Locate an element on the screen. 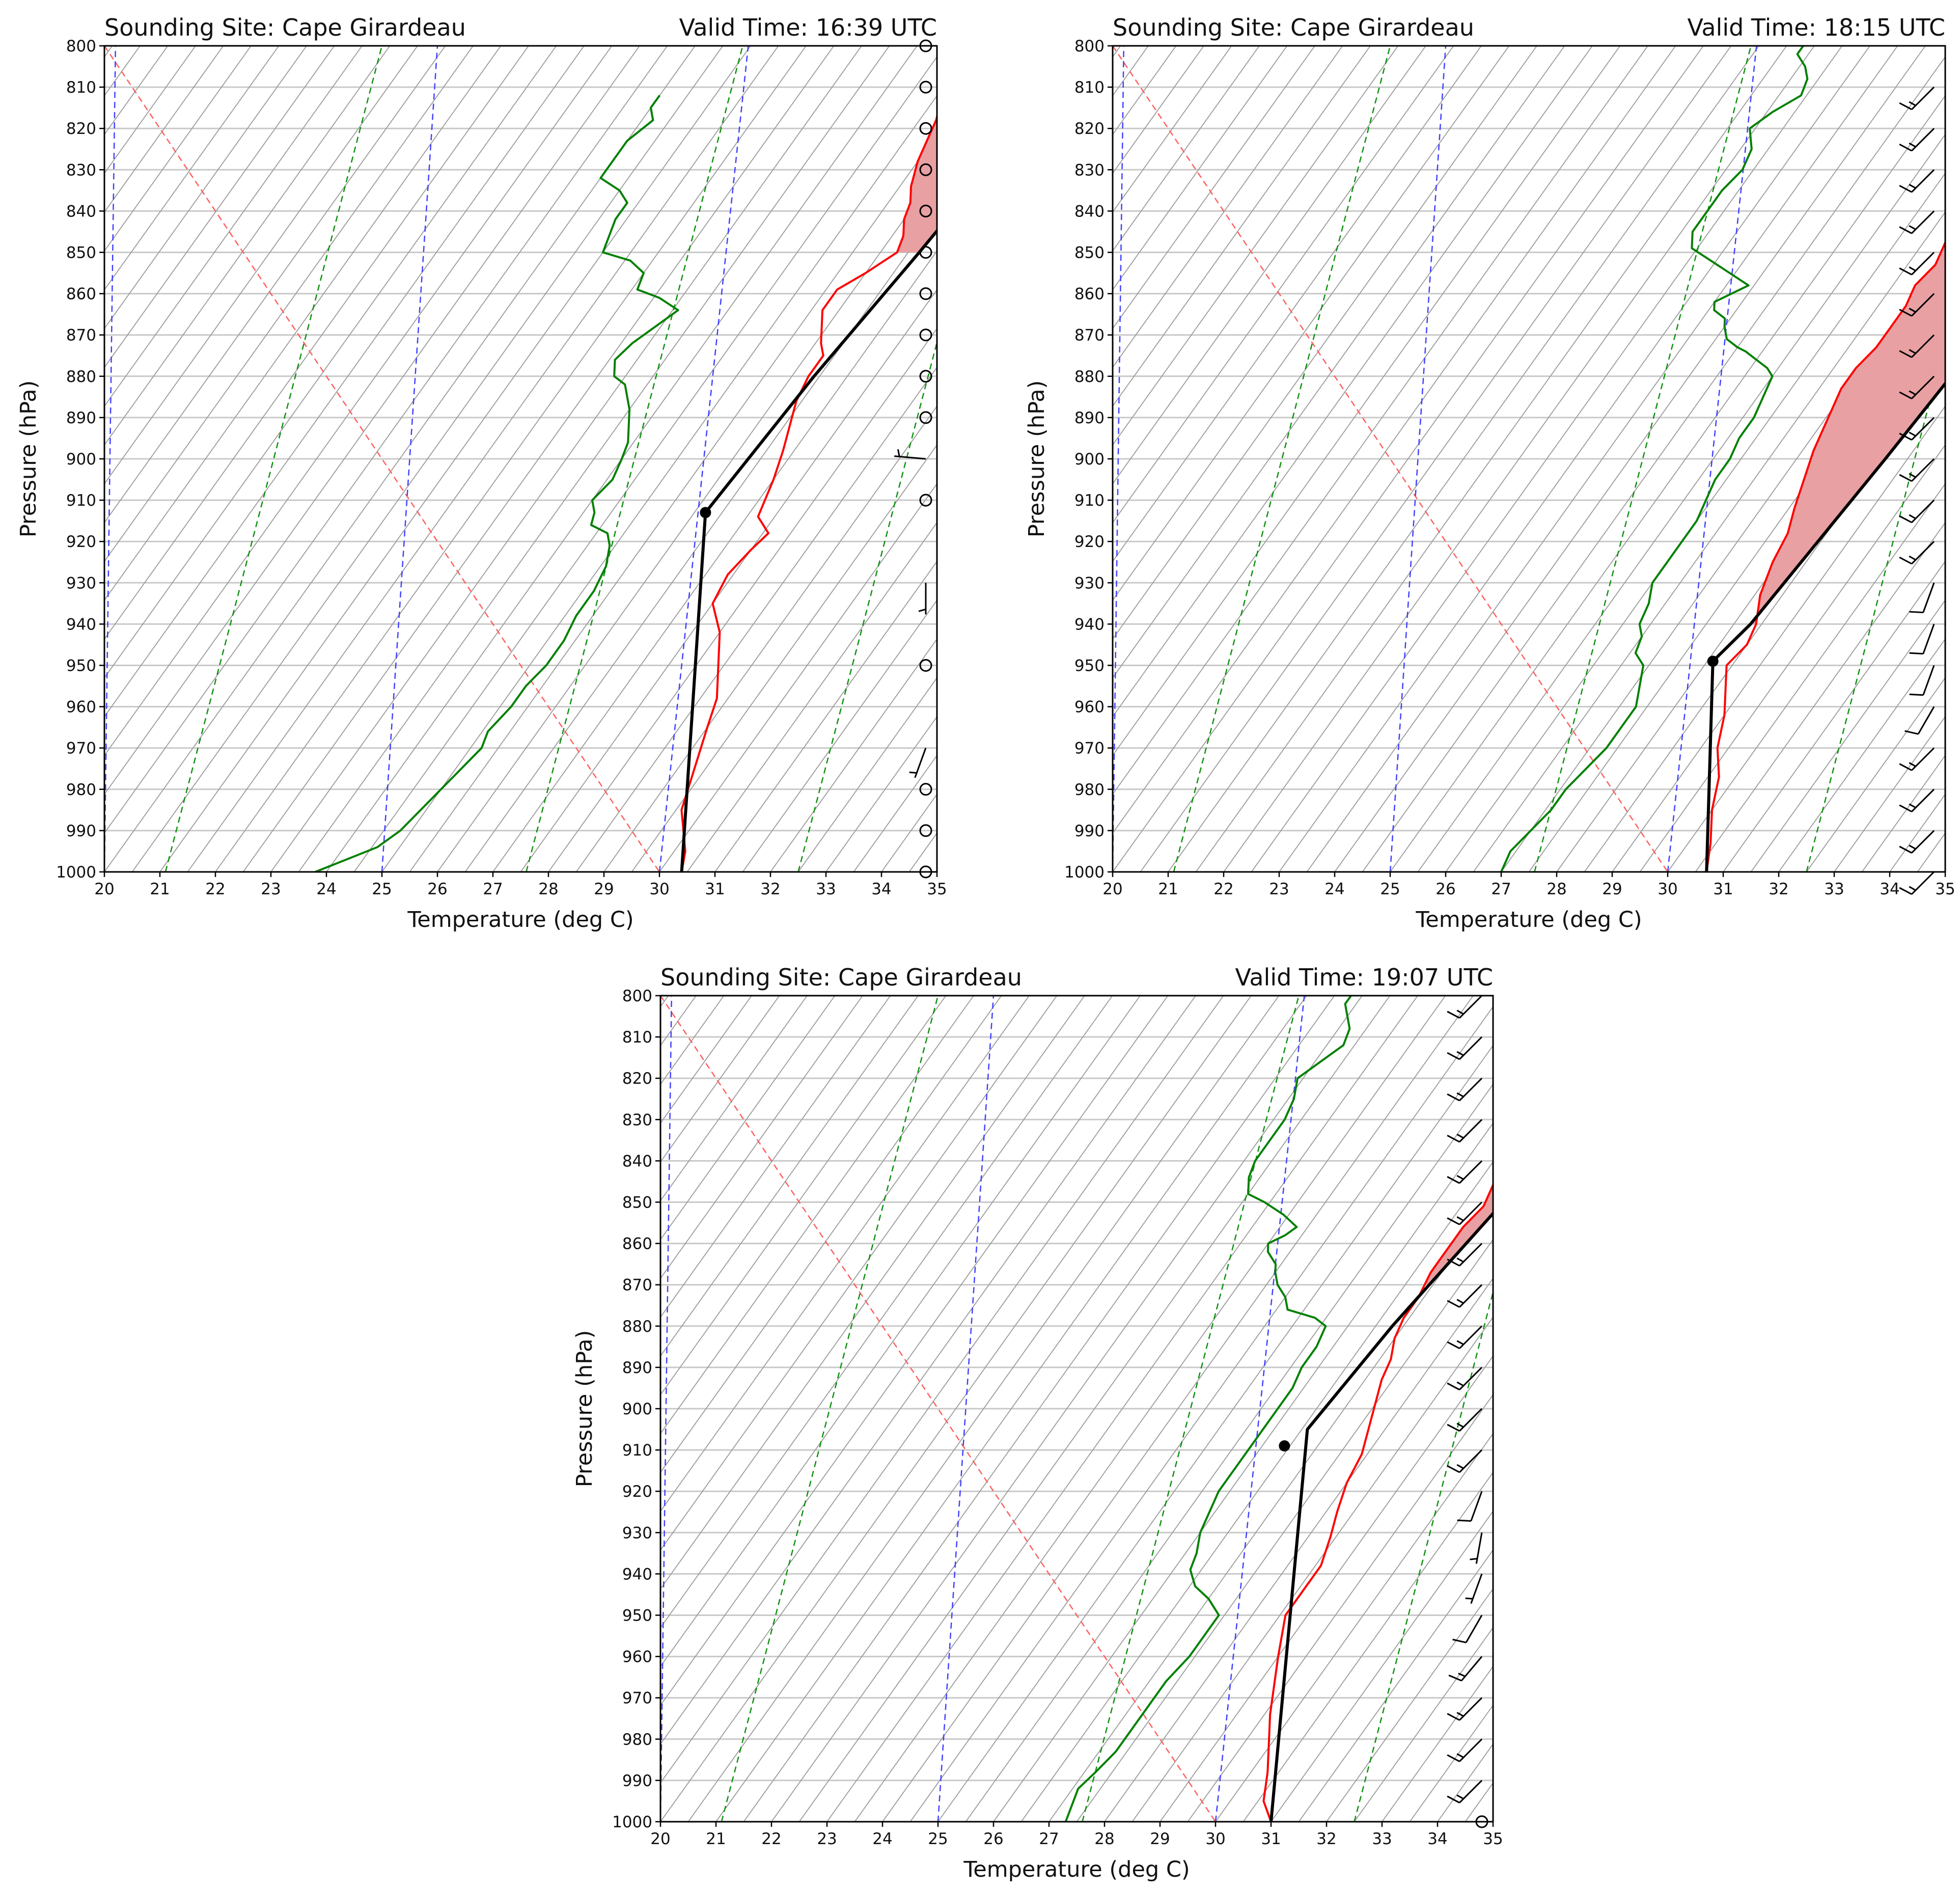 The width and height of the screenshot is (1960, 1892). x-tick-label: 34 is located at coordinates (881, 889).